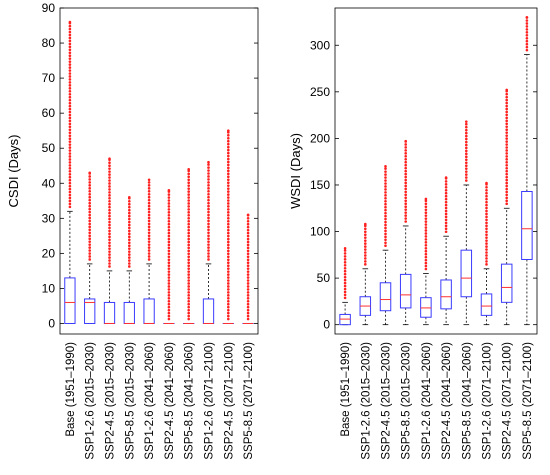 The image size is (550, 475). I want to click on csdi-category-label: SSP5-8.5 (2041–2060), so click(190, 401).